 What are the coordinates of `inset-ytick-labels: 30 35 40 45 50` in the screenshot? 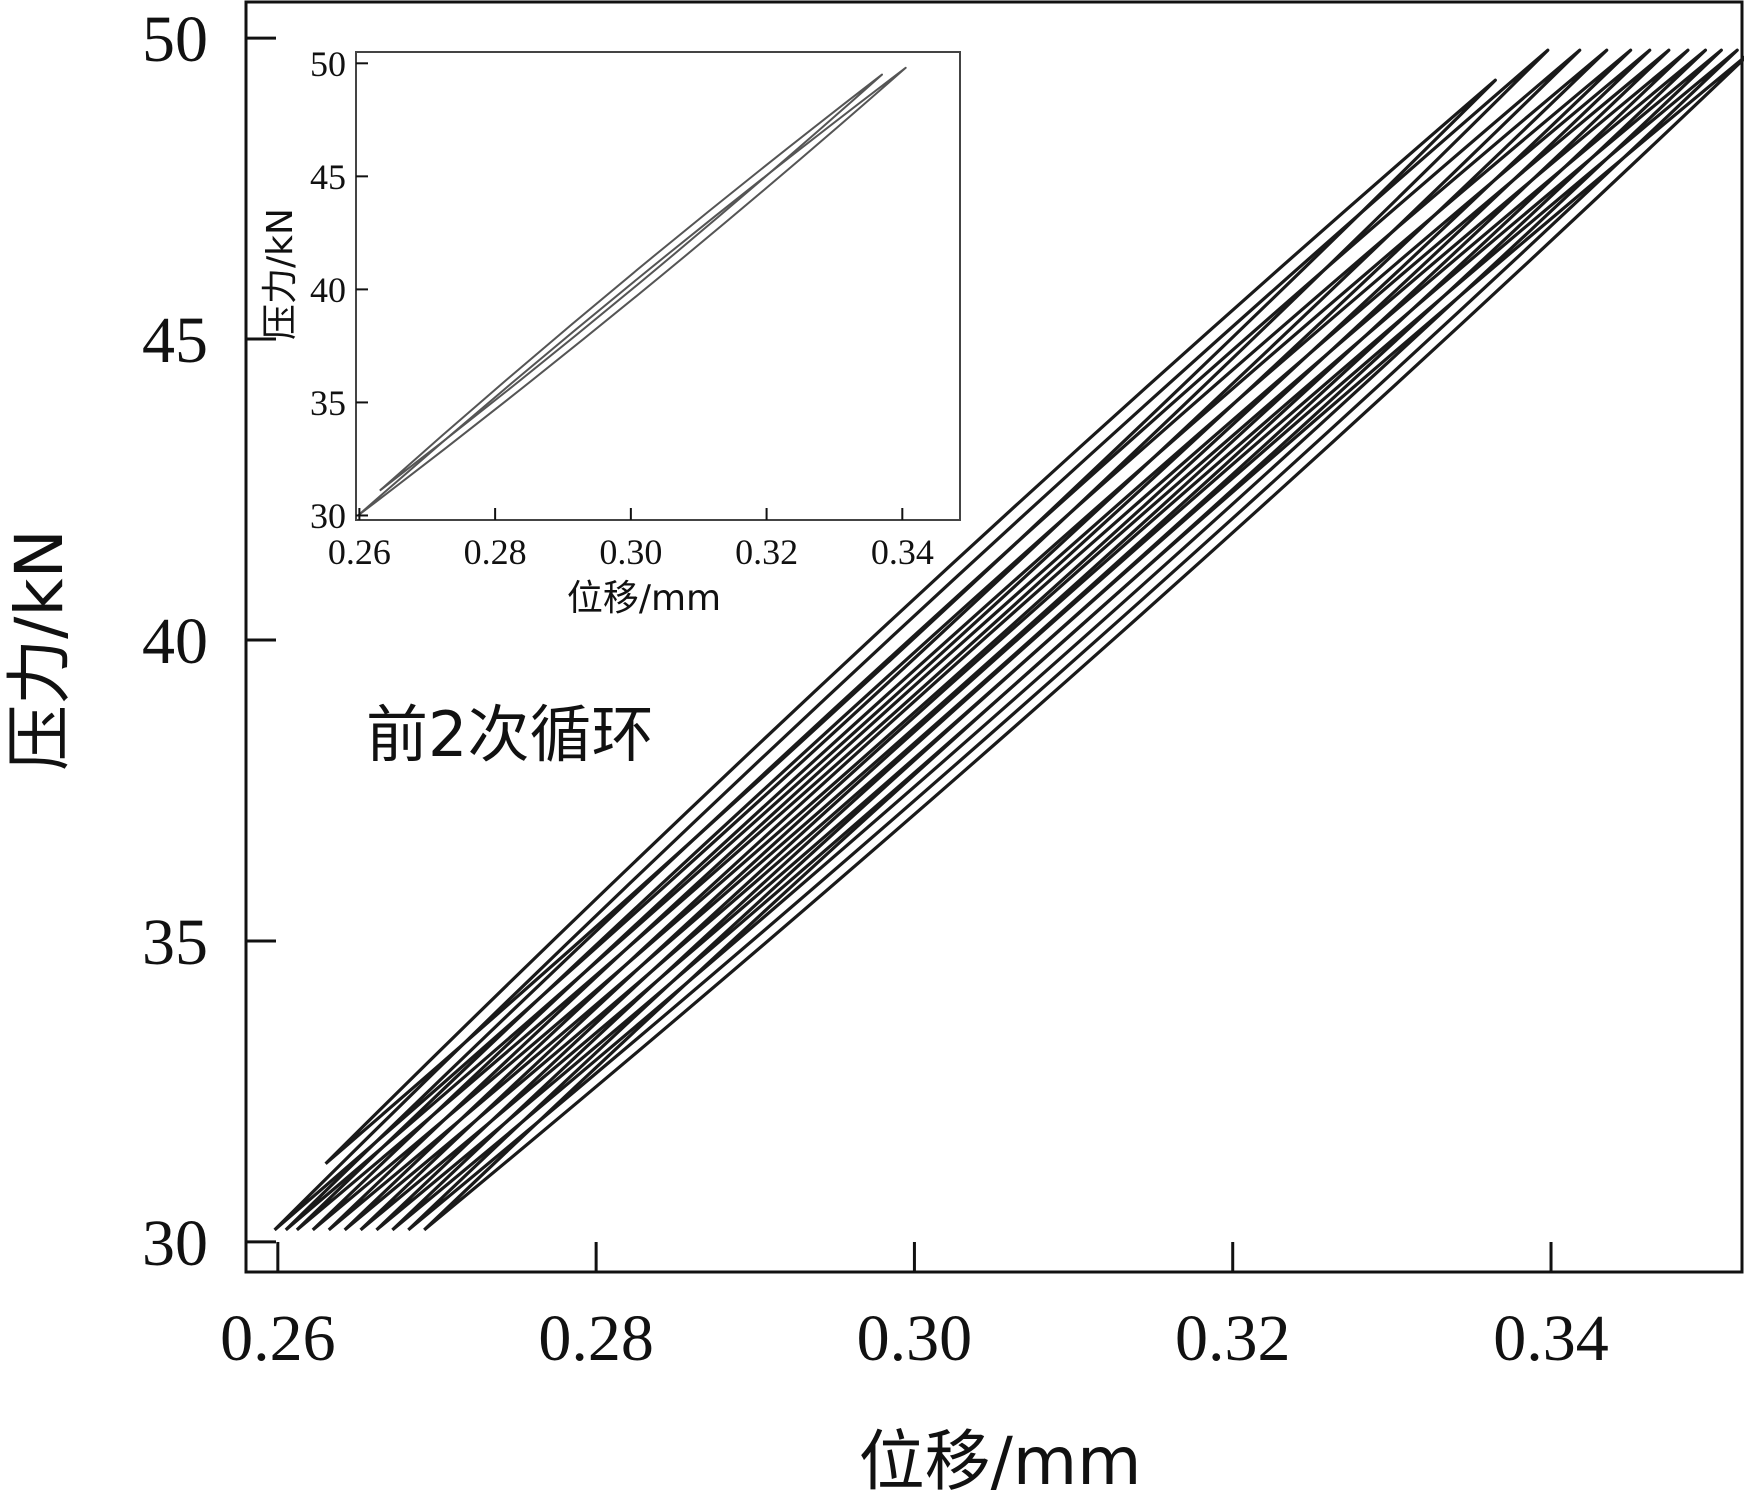 It's located at (328, 290).